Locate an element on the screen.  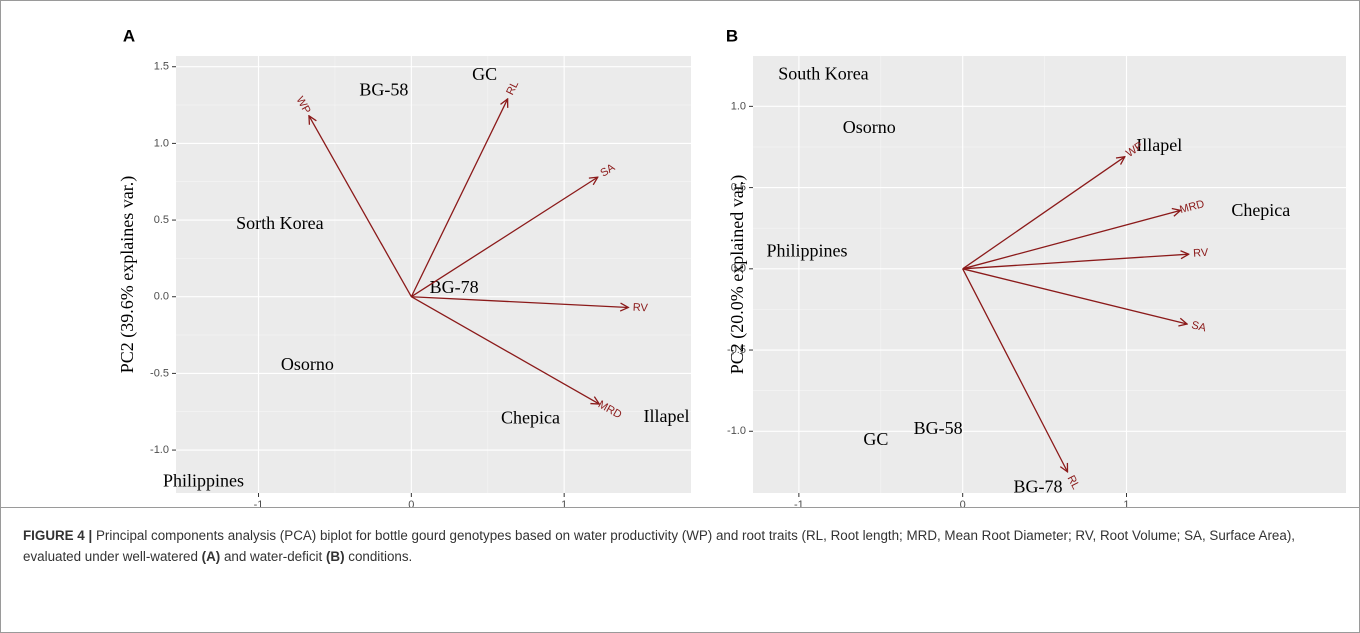
panel-letter: B is located at coordinates (732, 35).